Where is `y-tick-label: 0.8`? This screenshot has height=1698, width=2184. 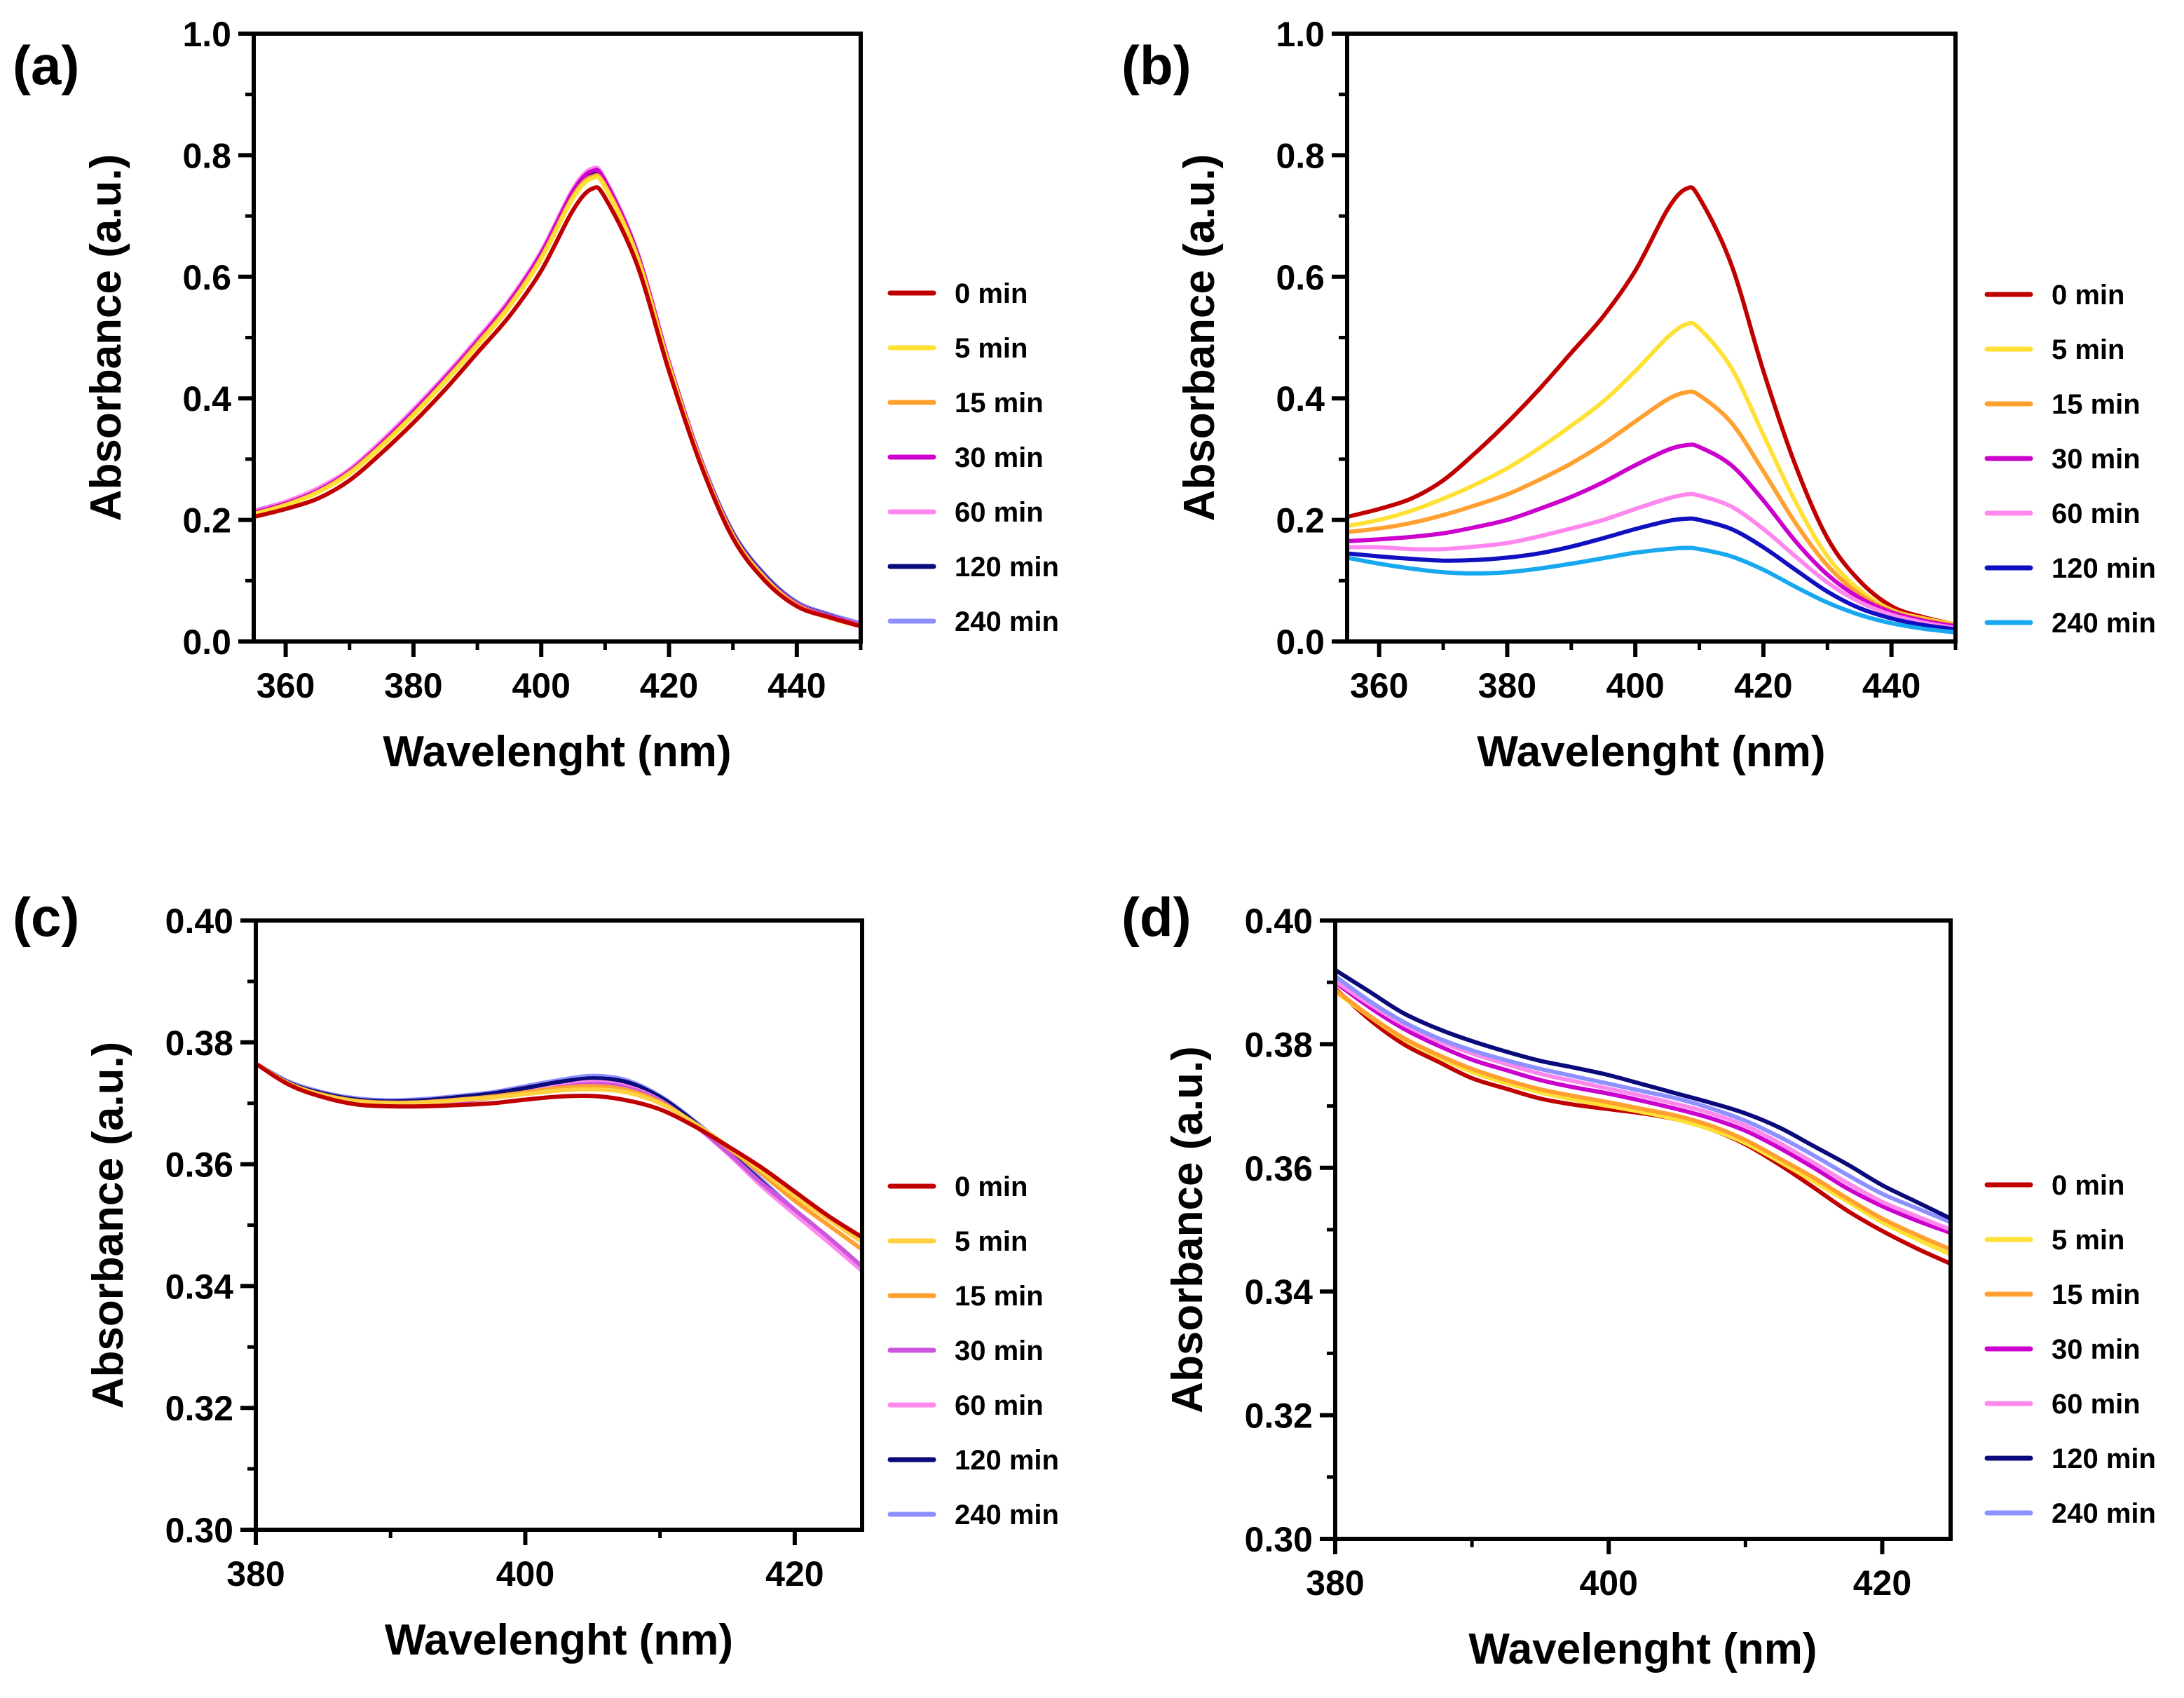
y-tick-label: 0.8 is located at coordinates (206, 155).